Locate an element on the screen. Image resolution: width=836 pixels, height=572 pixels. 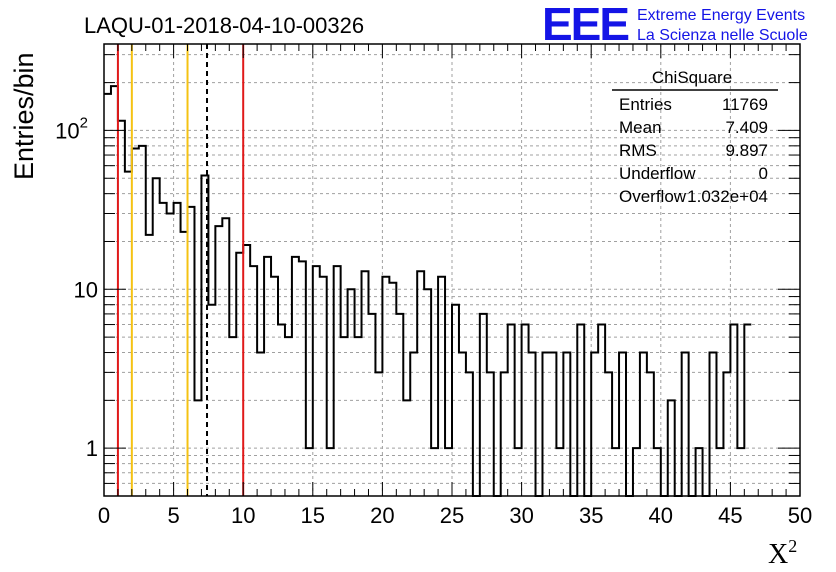
x-axis-title-sup: 2 is located at coordinates (792, 546).